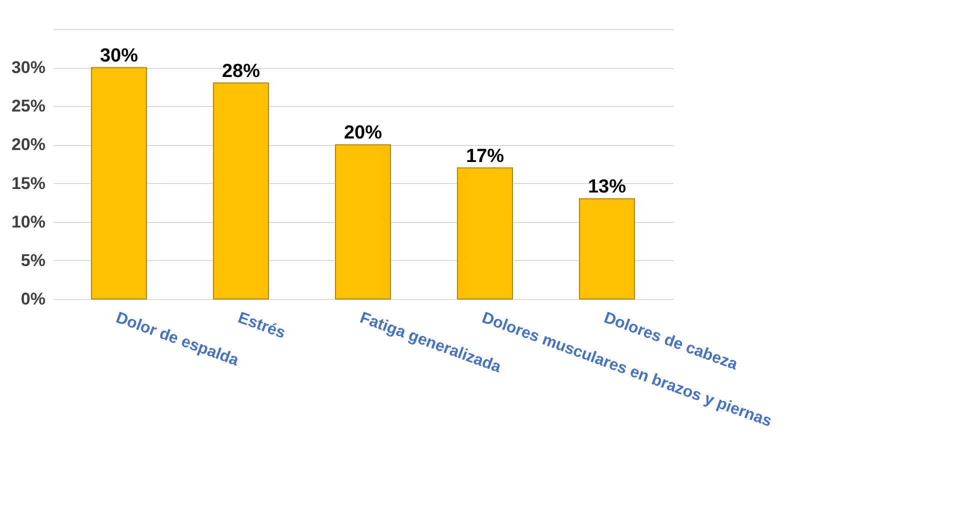  What do you see at coordinates (28, 222) in the screenshot?
I see `y-tick-label: 10%` at bounding box center [28, 222].